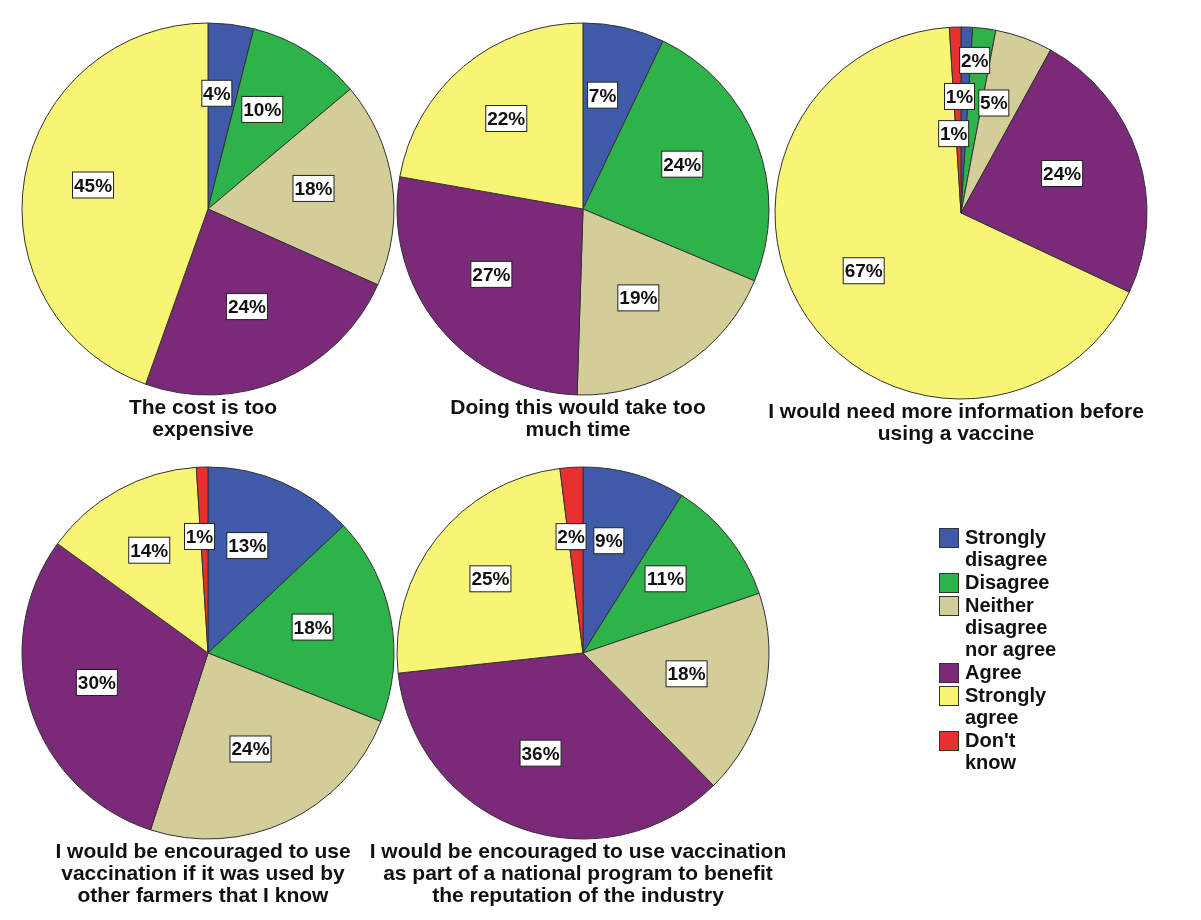  What do you see at coordinates (247, 546) in the screenshot?
I see `data-label: 13%` at bounding box center [247, 546].